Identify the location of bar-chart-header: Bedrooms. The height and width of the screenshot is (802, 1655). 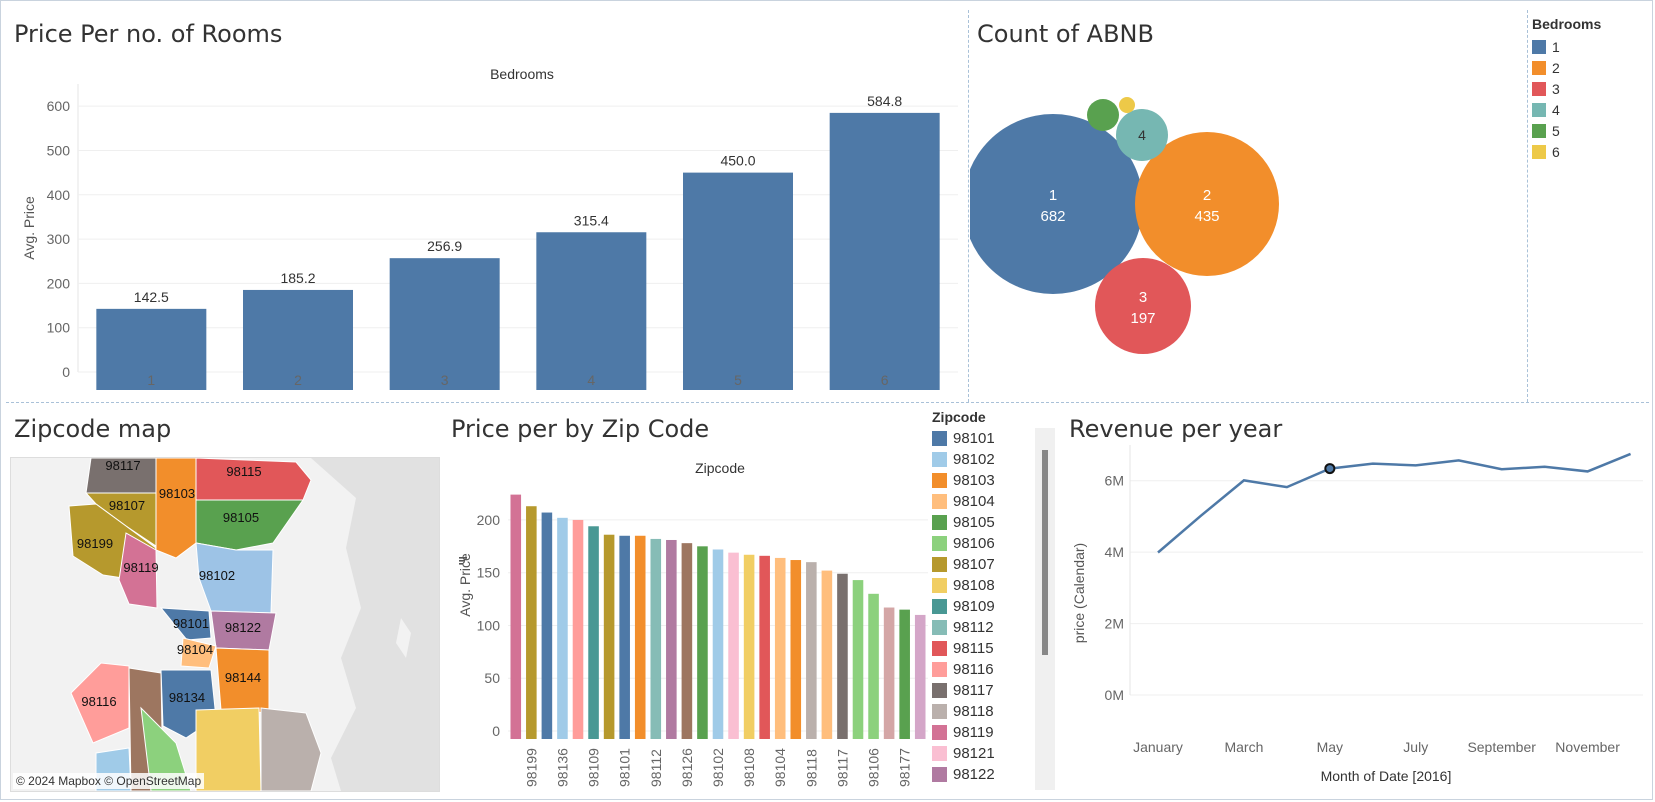
(522, 74).